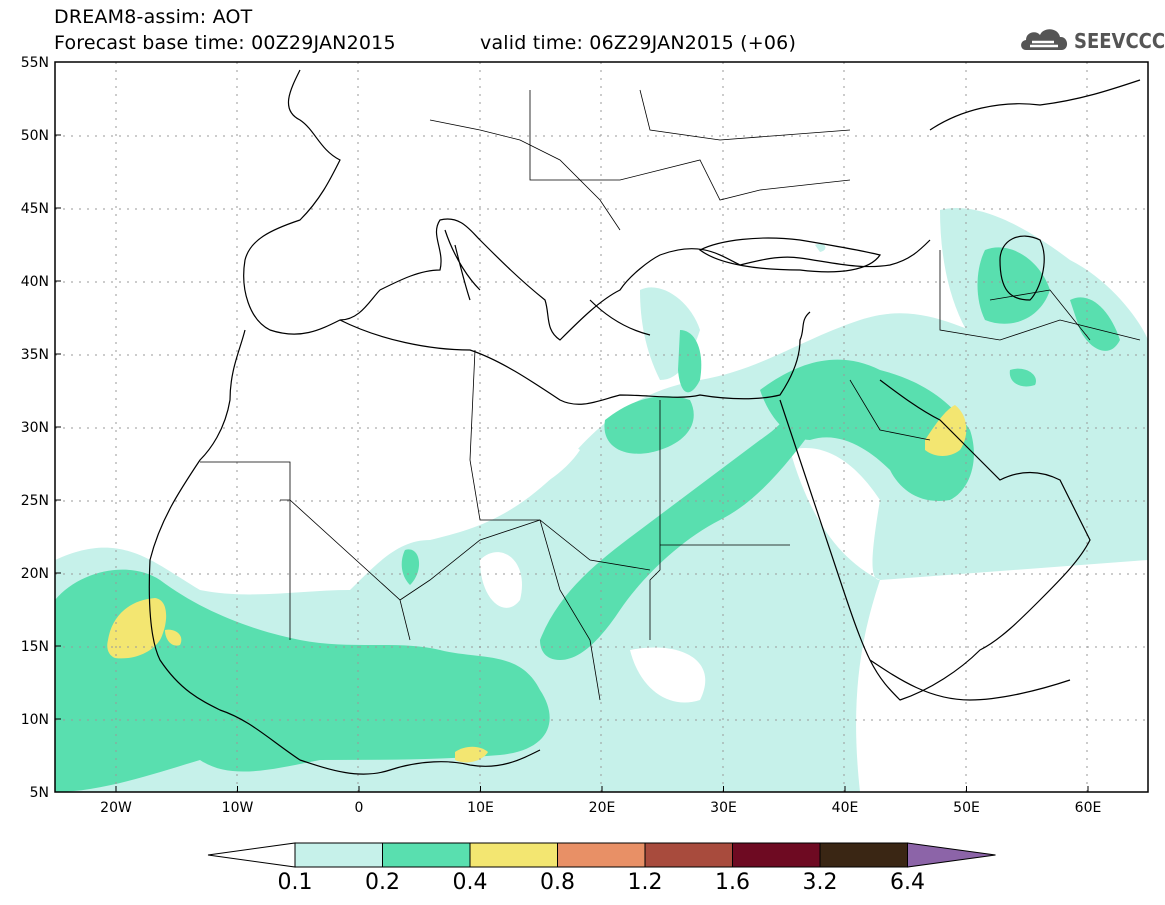 Image resolution: width=1165 pixels, height=905 pixels. I want to click on lon-tick-label: 10E, so click(480, 808).